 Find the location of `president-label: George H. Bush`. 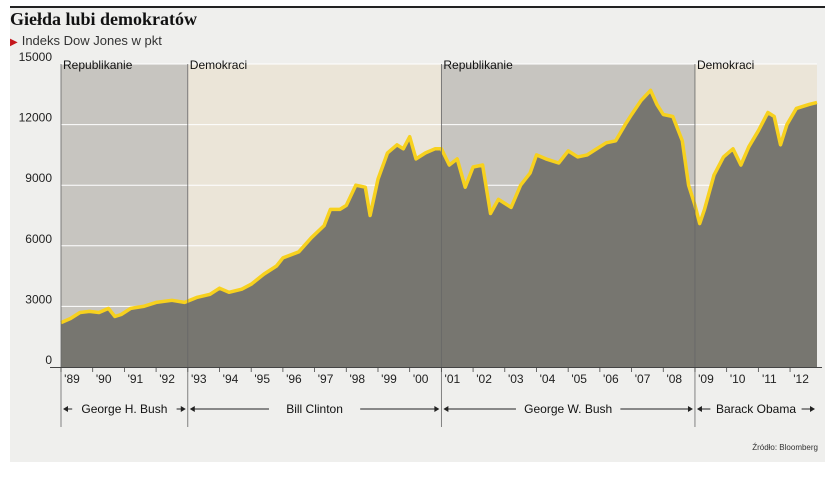

president-label: George H. Bush is located at coordinates (124, 409).